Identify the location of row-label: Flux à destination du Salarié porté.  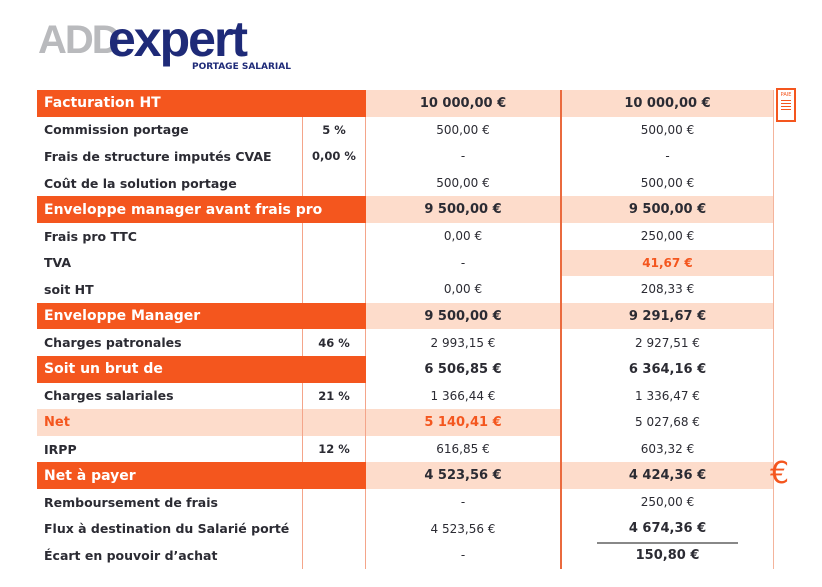
(167, 529).